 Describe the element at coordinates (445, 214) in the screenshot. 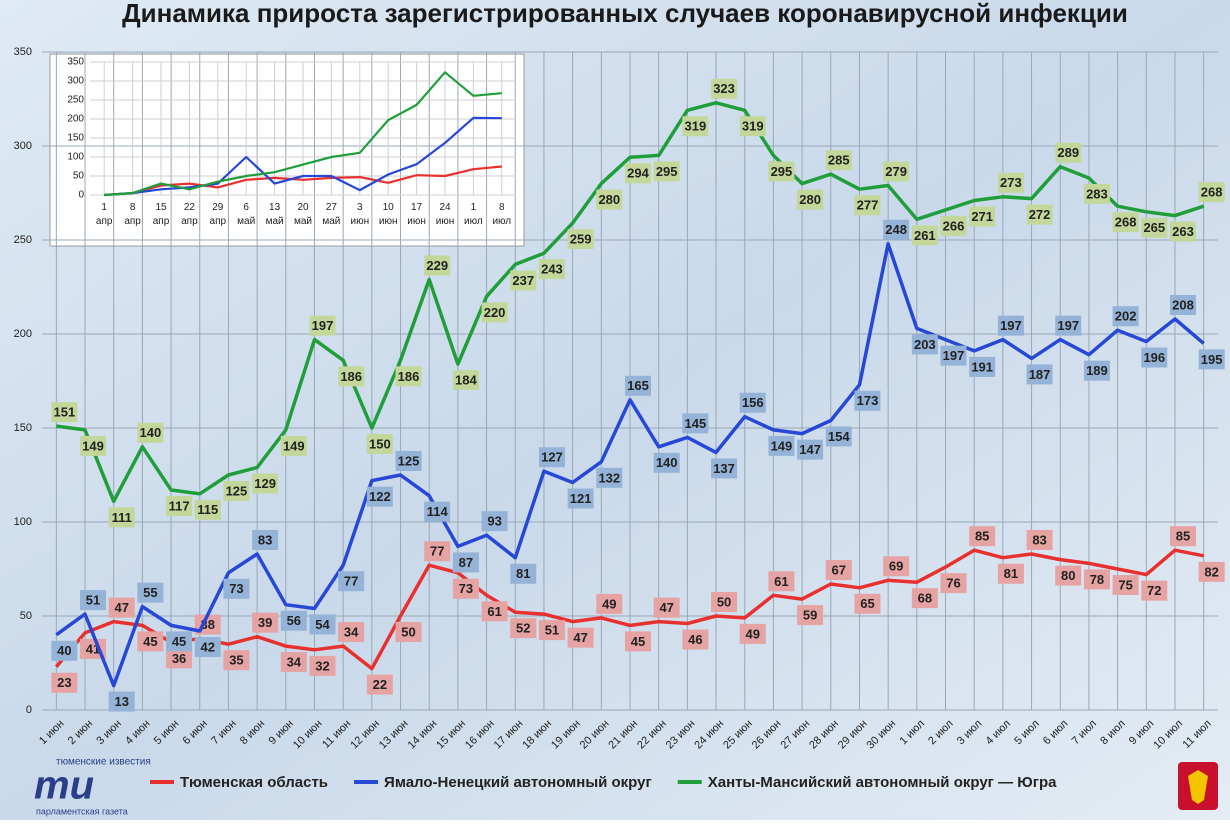

I see `x-tick-label: 24 июн` at that location.